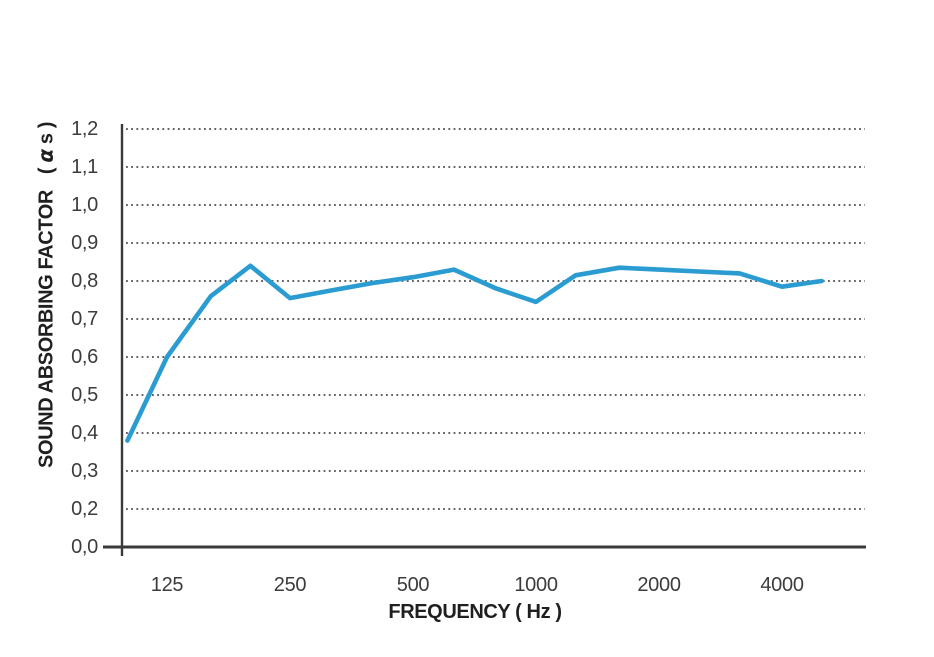  Describe the element at coordinates (84, 433) in the screenshot. I see `y-tick-label: 0,4` at that location.